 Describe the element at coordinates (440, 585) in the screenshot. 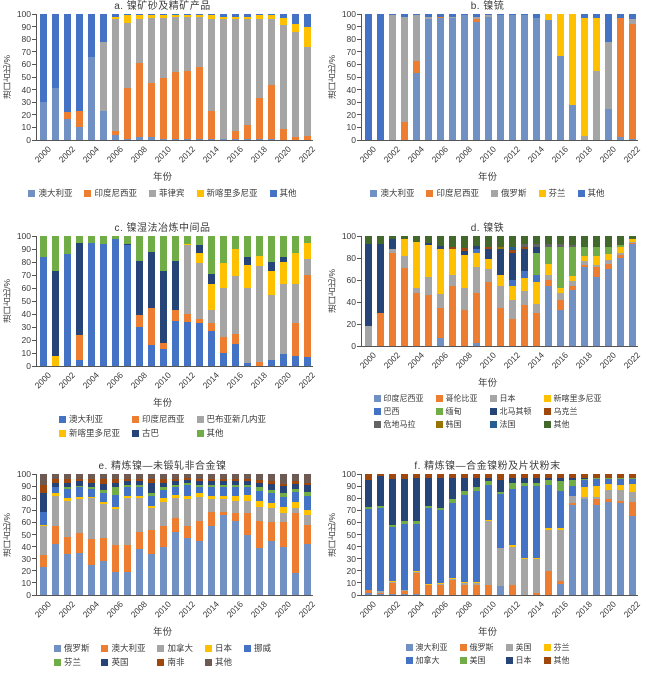

I see `segment-英国-2006` at that location.